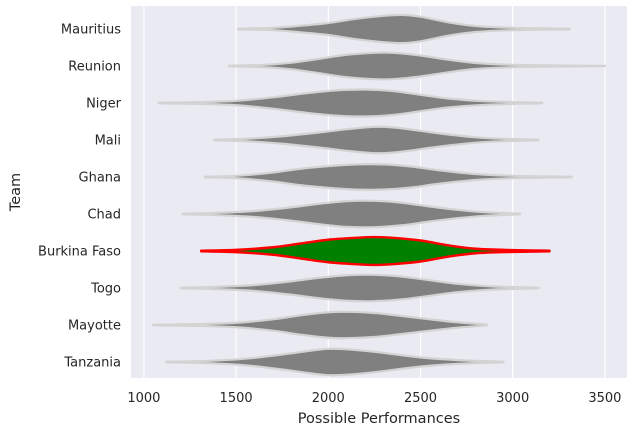 This screenshot has width=639, height=437. I want to click on violin-tanzania, so click(334, 362).